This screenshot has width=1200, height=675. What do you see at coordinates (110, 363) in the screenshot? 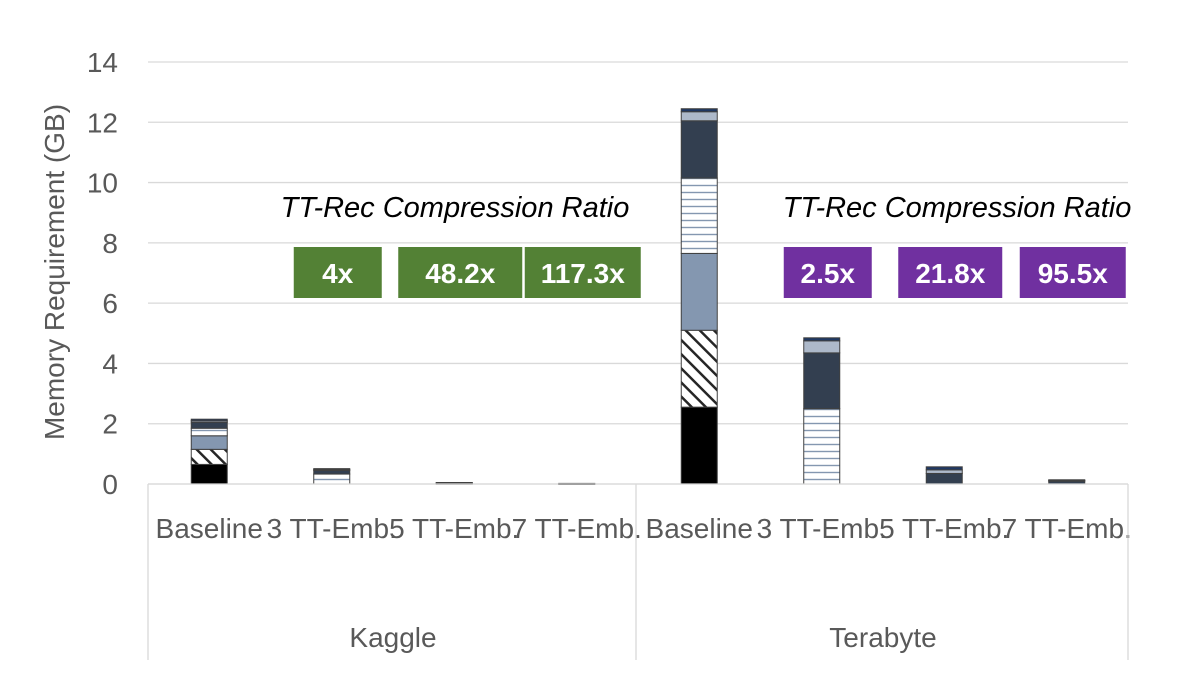
I see `y-tick-label: 4` at bounding box center [110, 363].